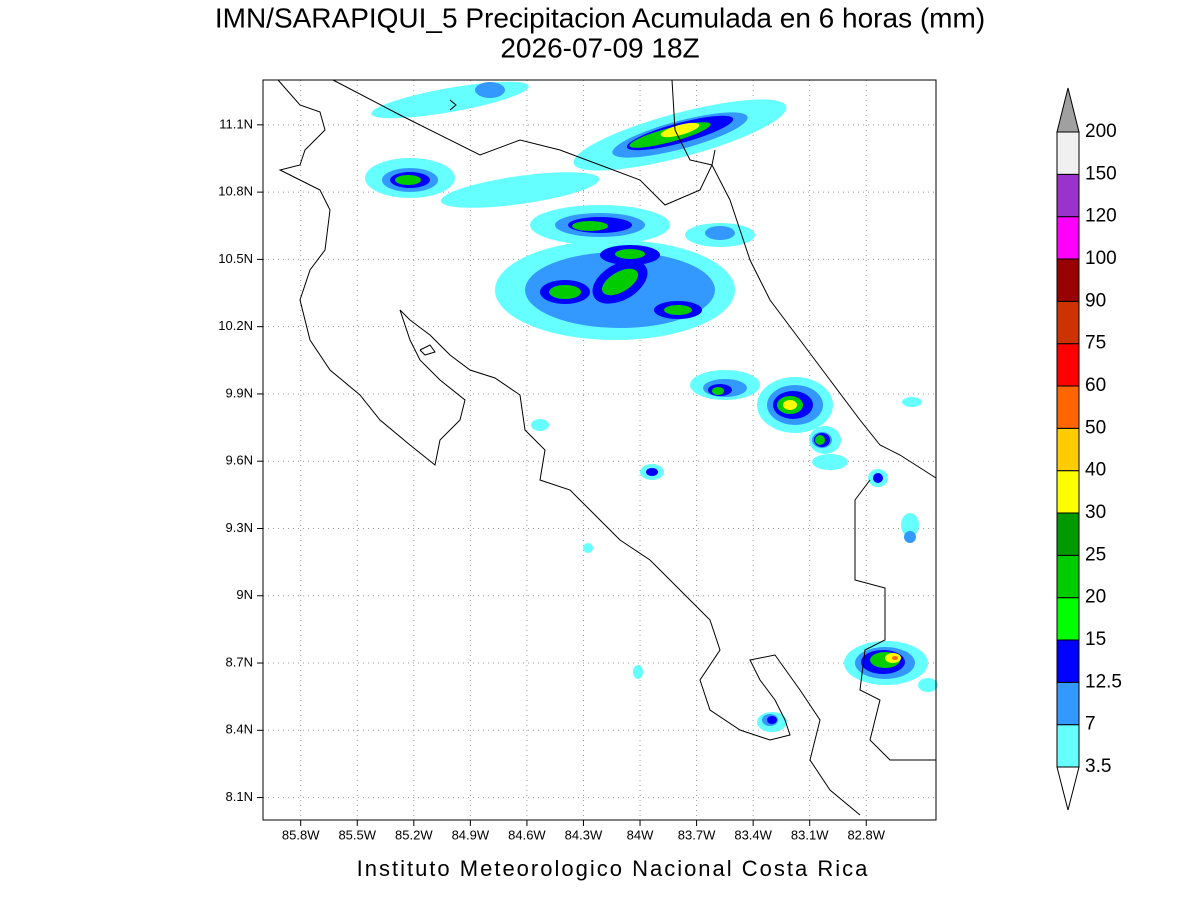  Describe the element at coordinates (357, 834) in the screenshot. I see `x-tick-label: 85.5W` at that location.